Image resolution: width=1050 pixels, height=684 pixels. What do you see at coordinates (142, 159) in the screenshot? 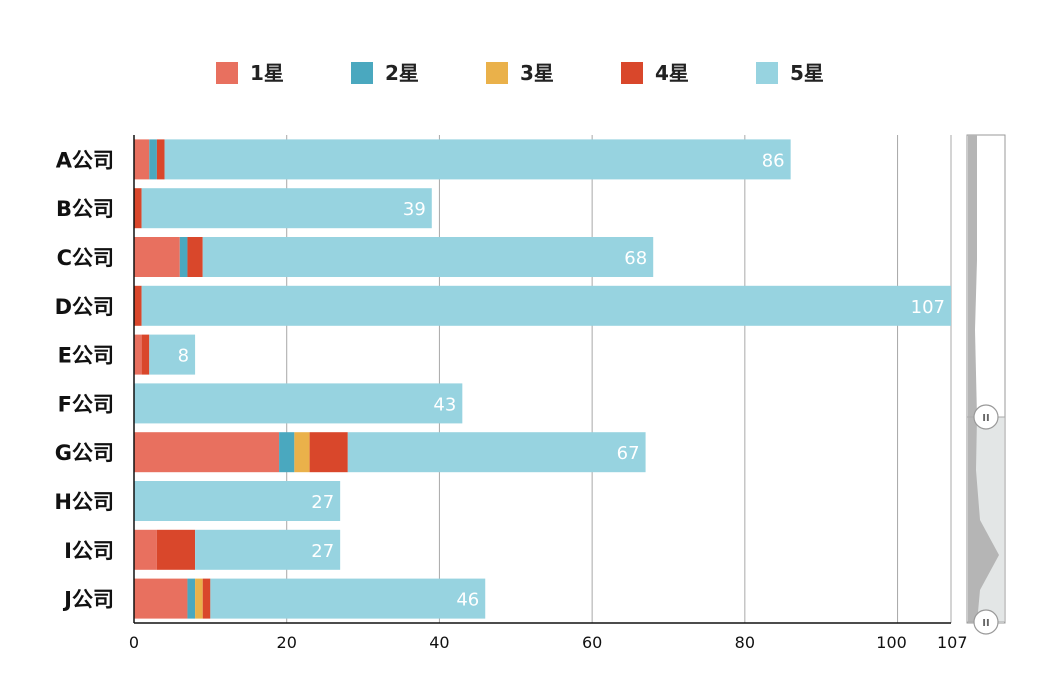
I see `bar-1-1star` at bounding box center [142, 159].